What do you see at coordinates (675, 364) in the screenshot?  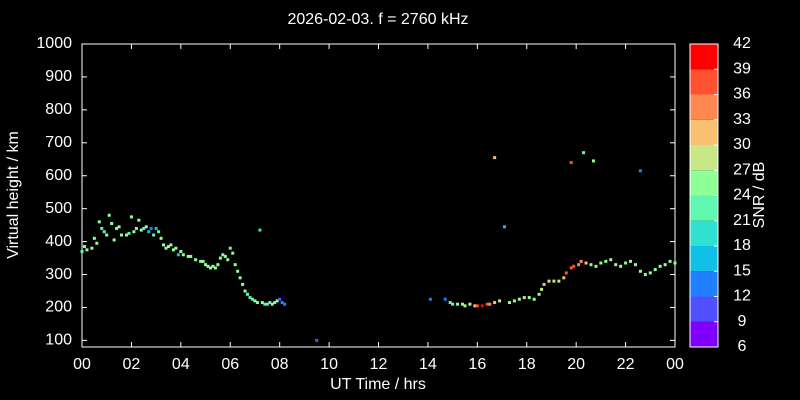 I see `x-tick-label: 00` at bounding box center [675, 364].